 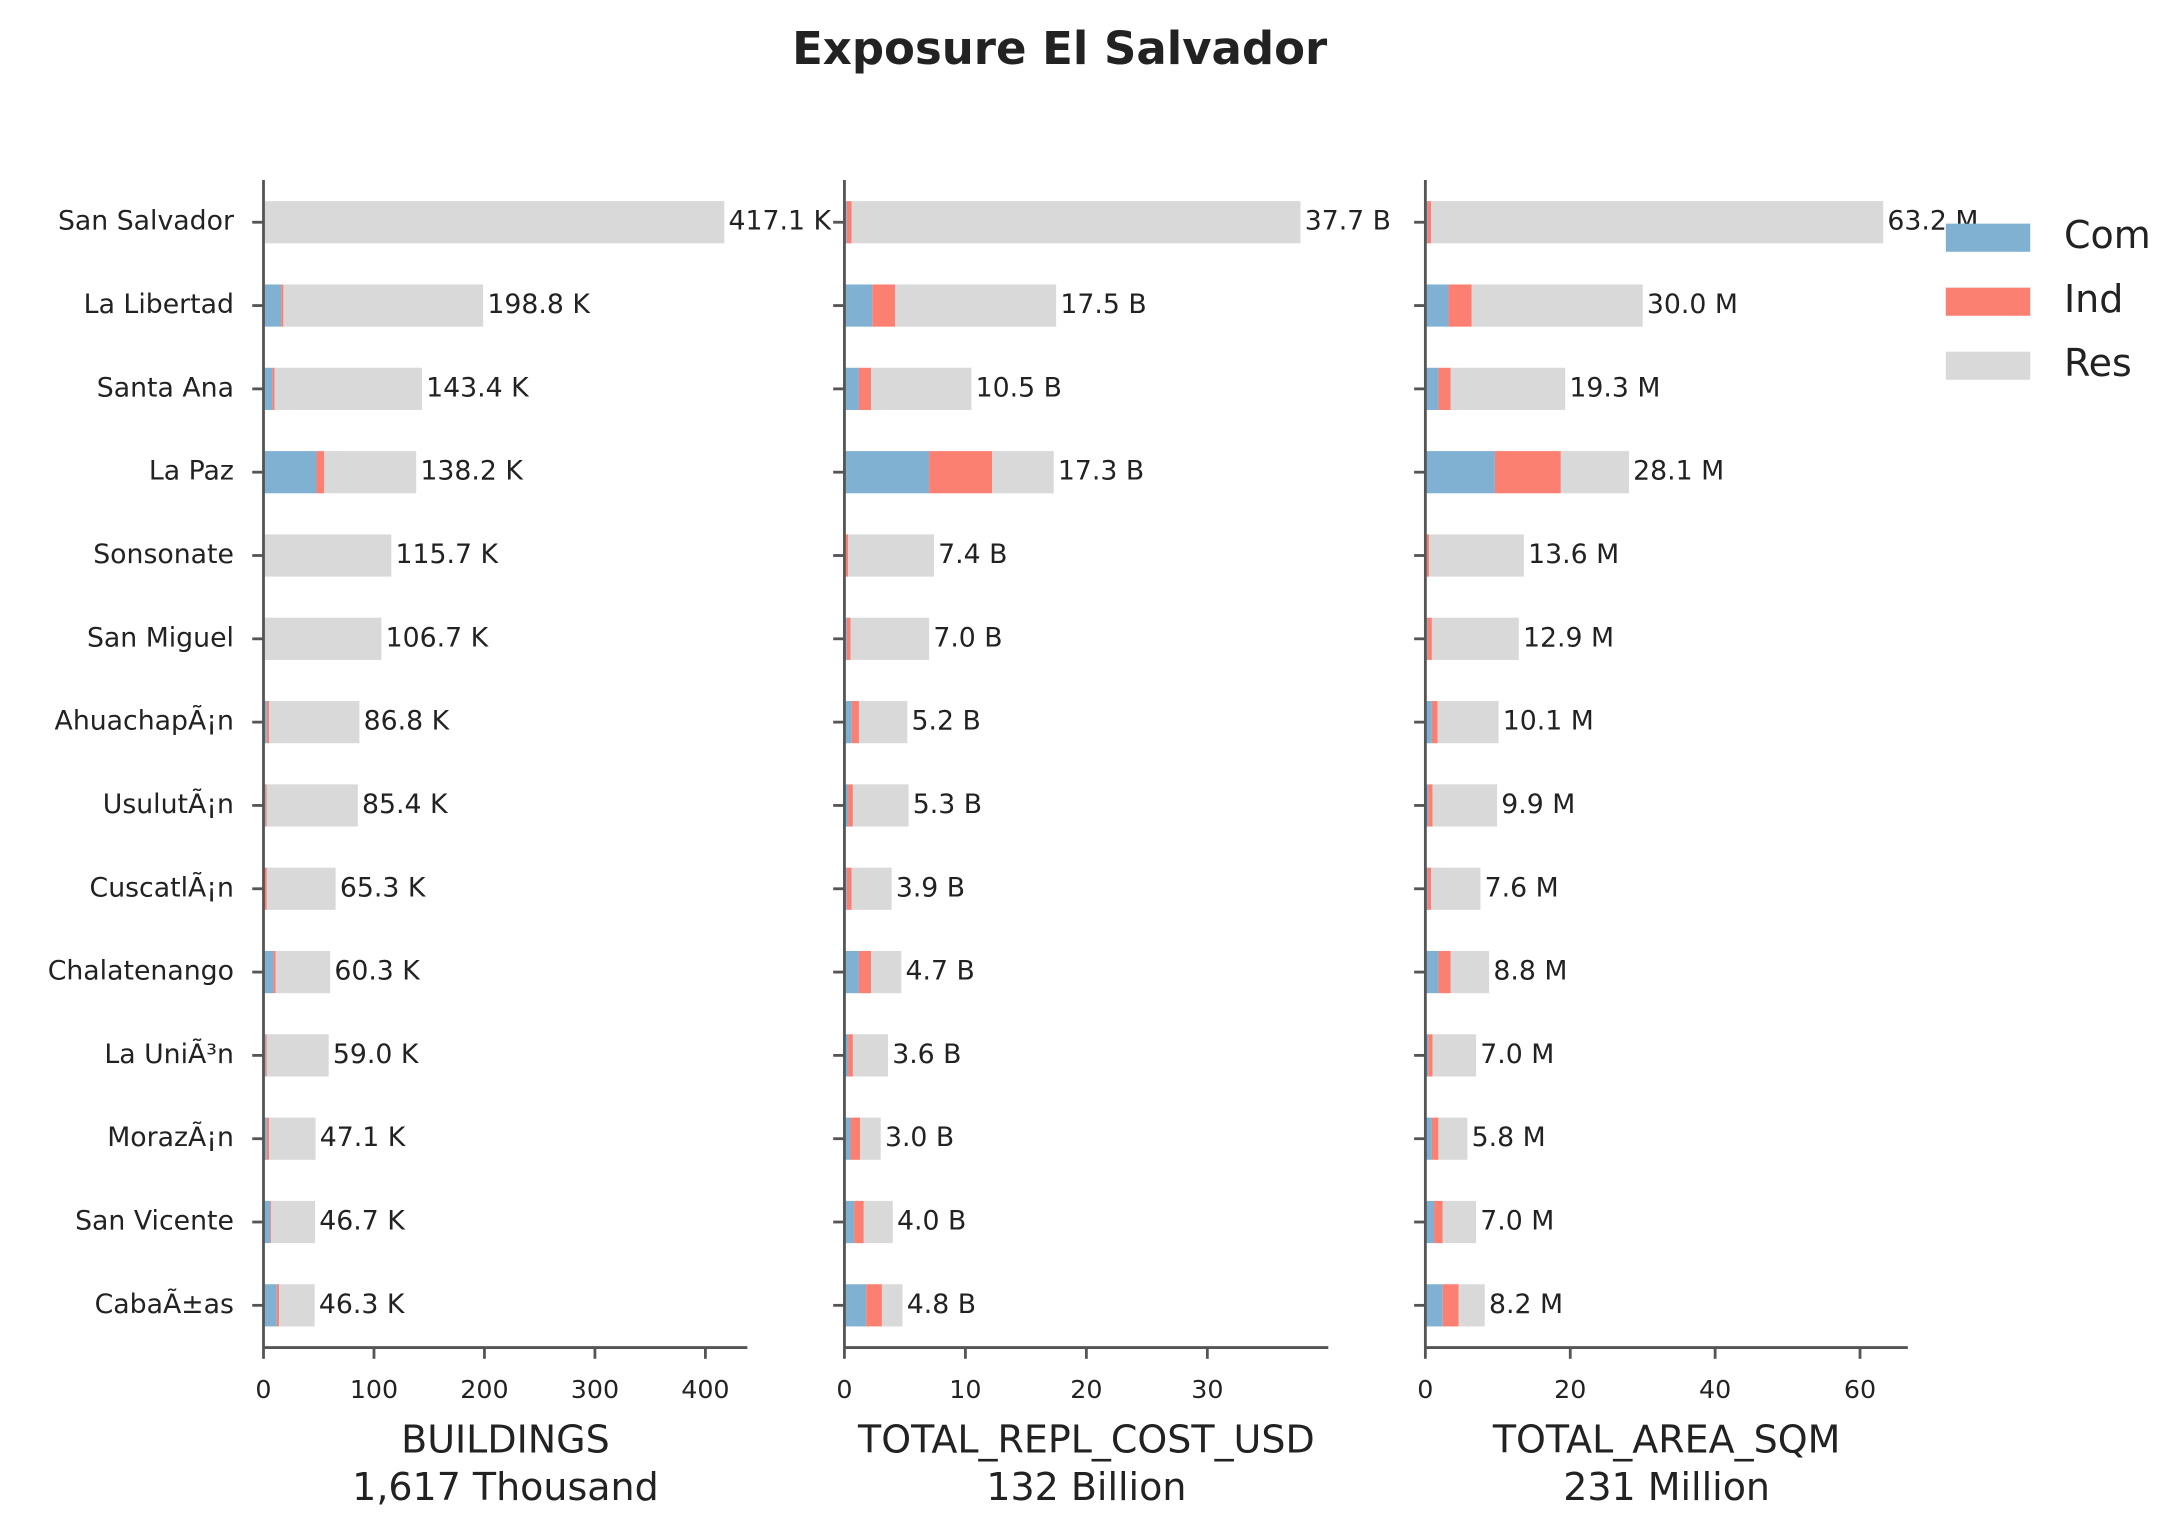 What do you see at coordinates (1019, 387) in the screenshot?
I see `value-label: 10.5 B` at bounding box center [1019, 387].